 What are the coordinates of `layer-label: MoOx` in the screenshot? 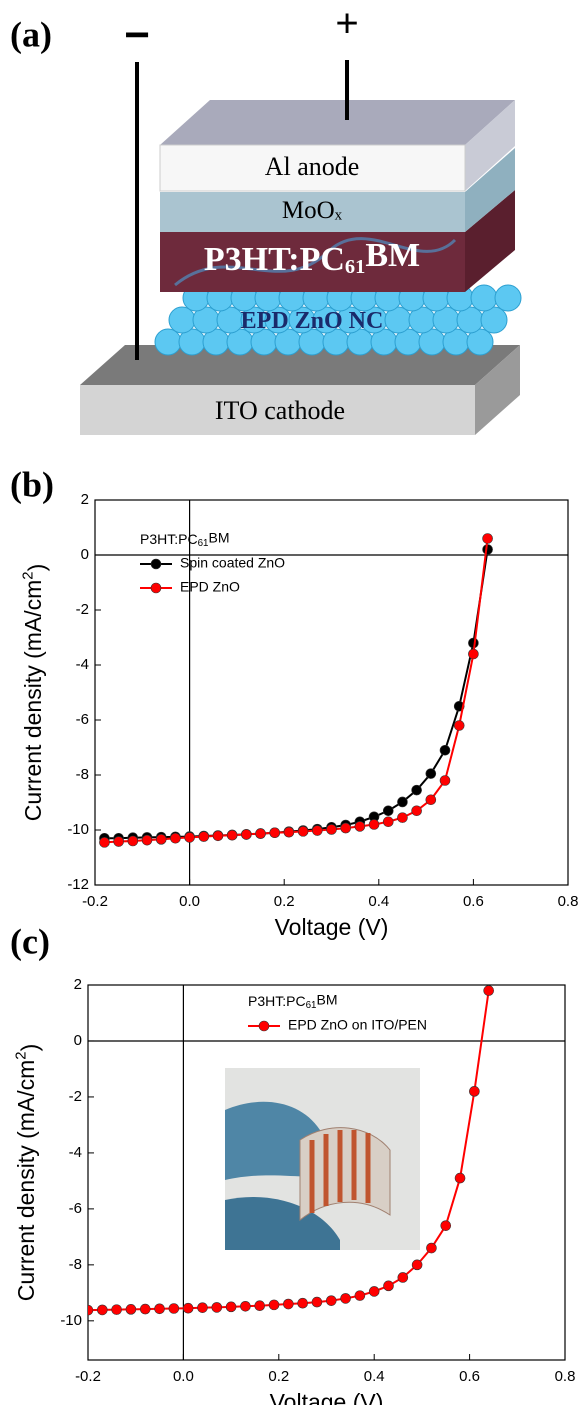 It's located at (312, 210).